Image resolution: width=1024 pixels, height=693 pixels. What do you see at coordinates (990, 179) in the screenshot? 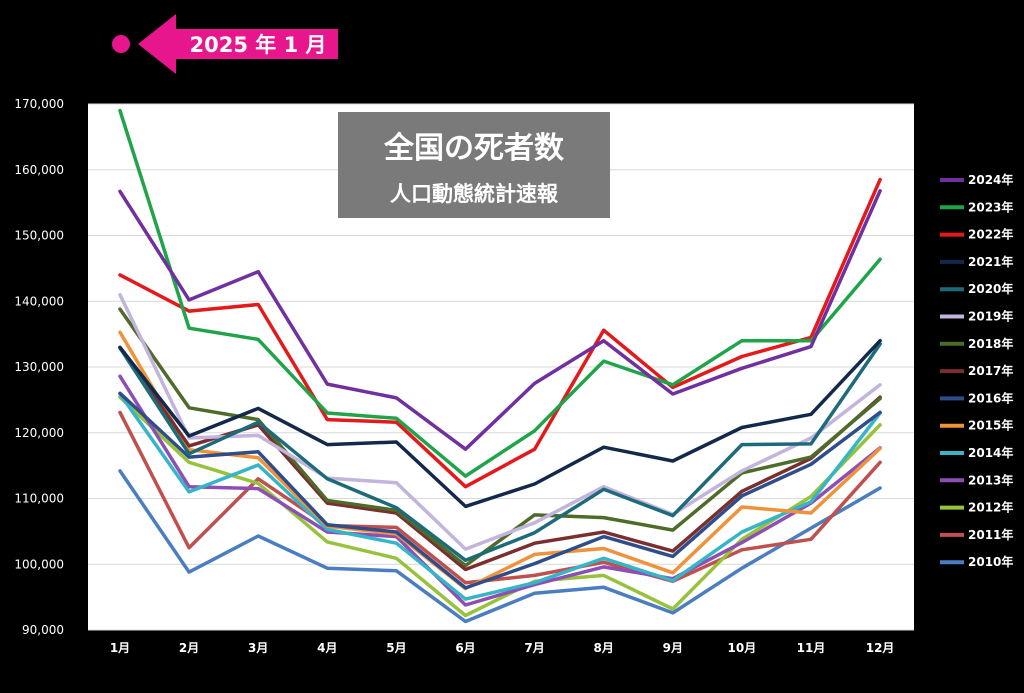
I see `legend-label: 2024年` at bounding box center [990, 179].